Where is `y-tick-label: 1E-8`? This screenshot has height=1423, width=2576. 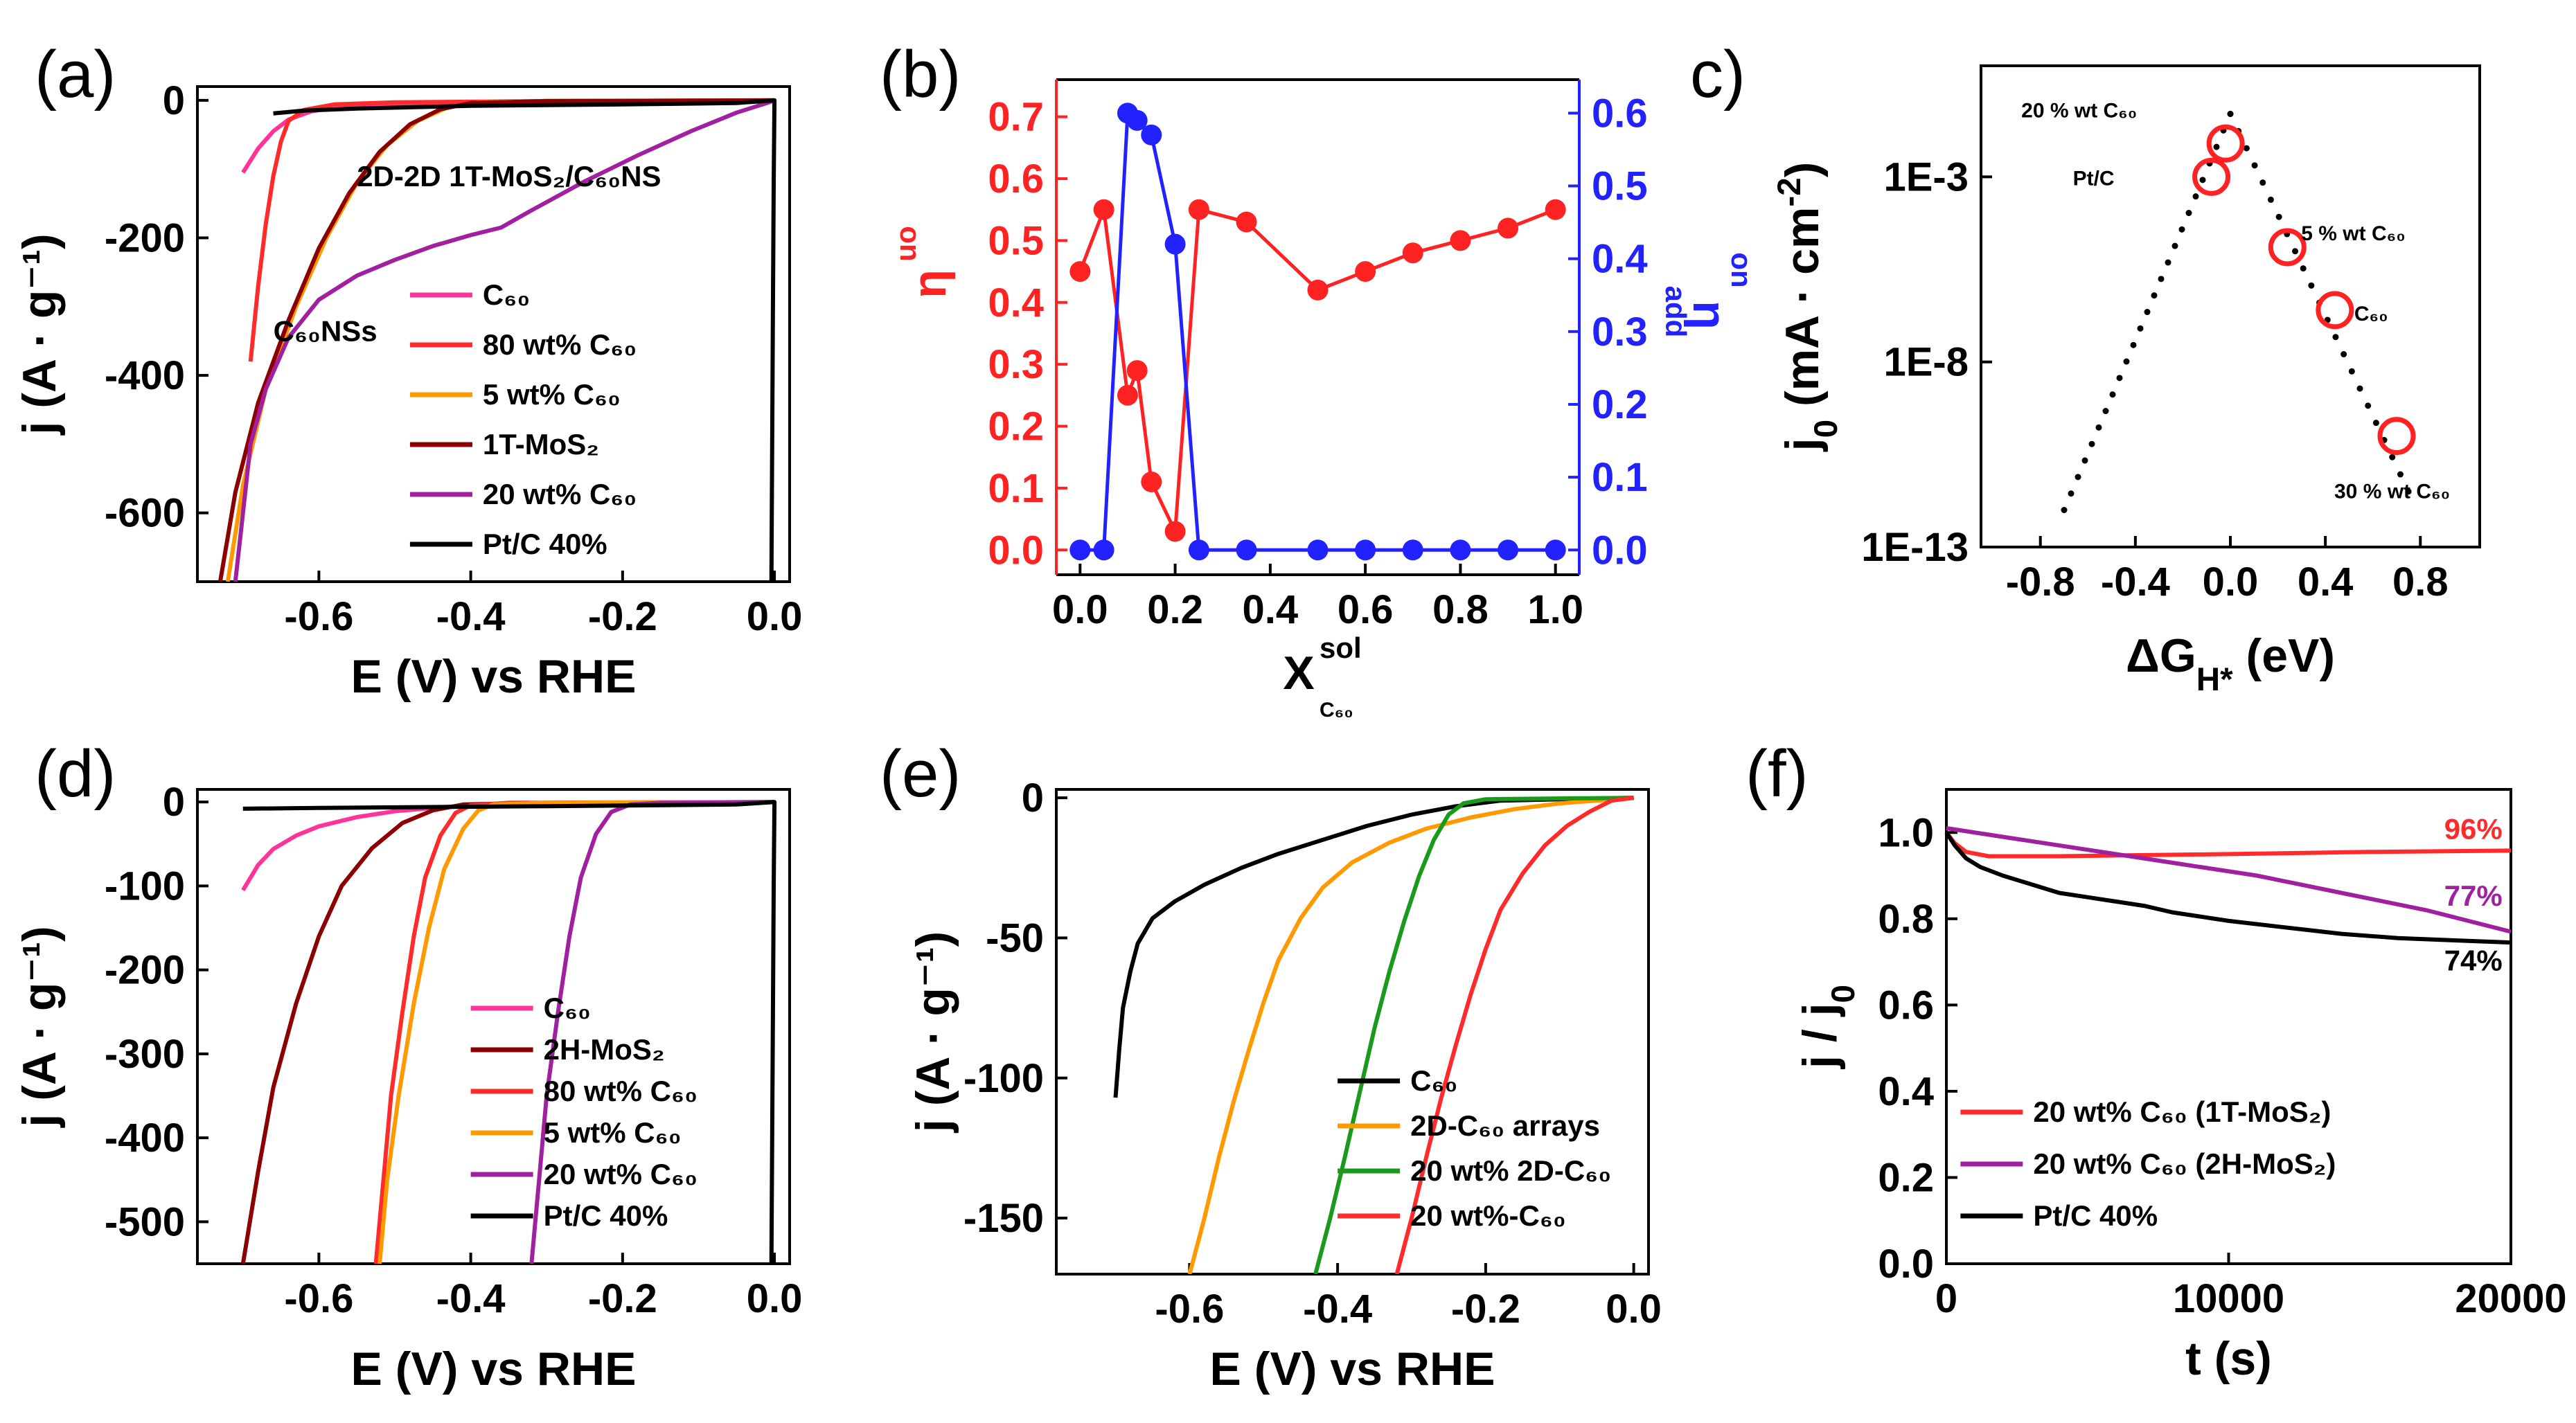 y-tick-label: 1E-8 is located at coordinates (1926, 362).